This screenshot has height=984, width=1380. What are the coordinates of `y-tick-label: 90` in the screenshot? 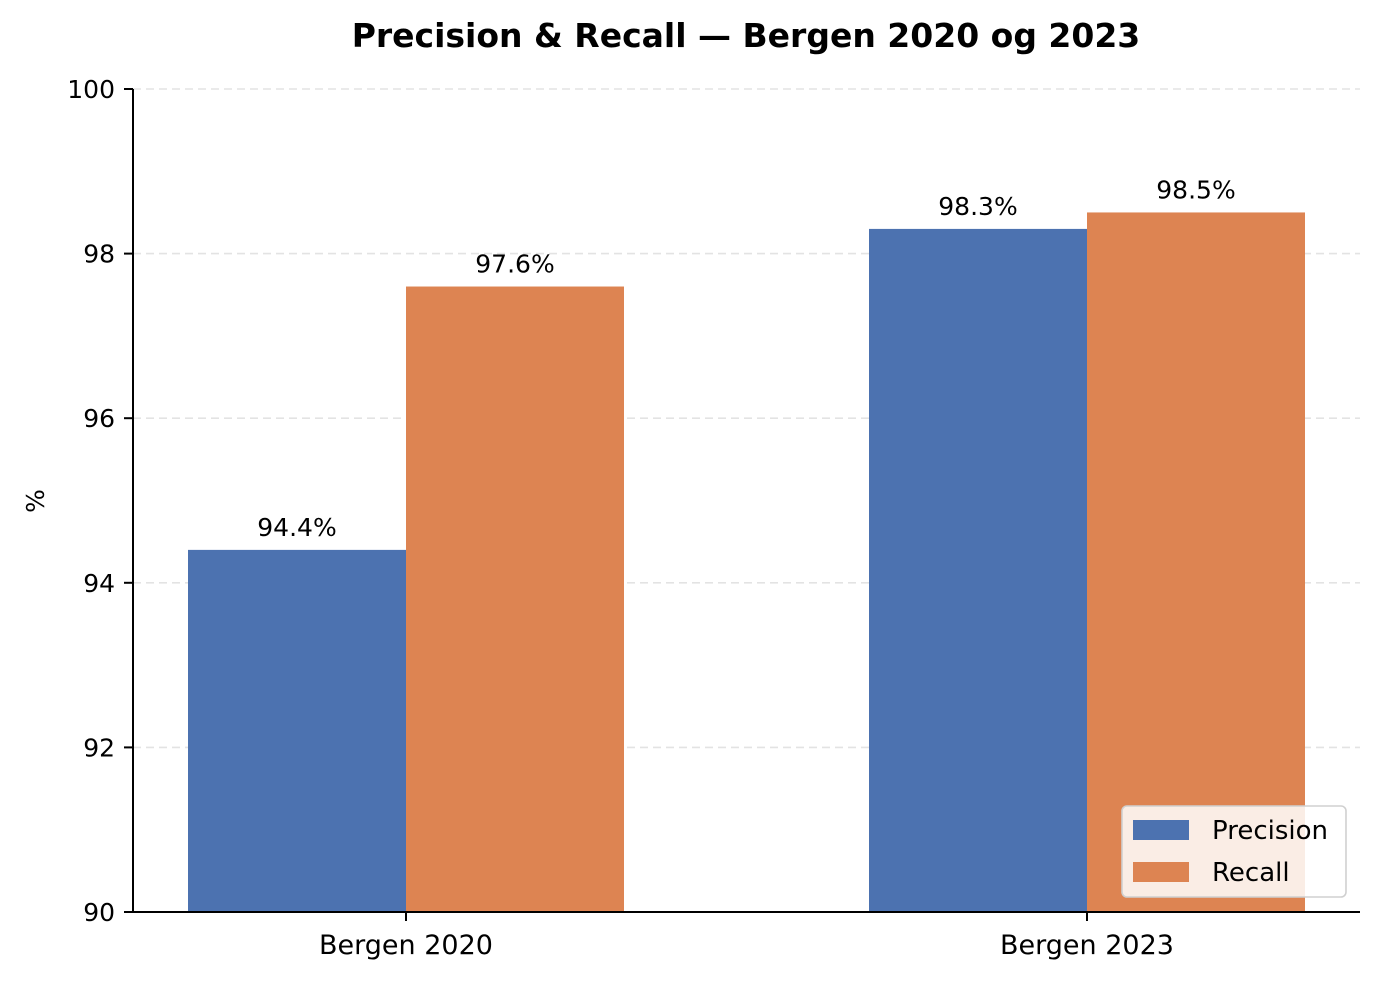 It's located at (99, 912).